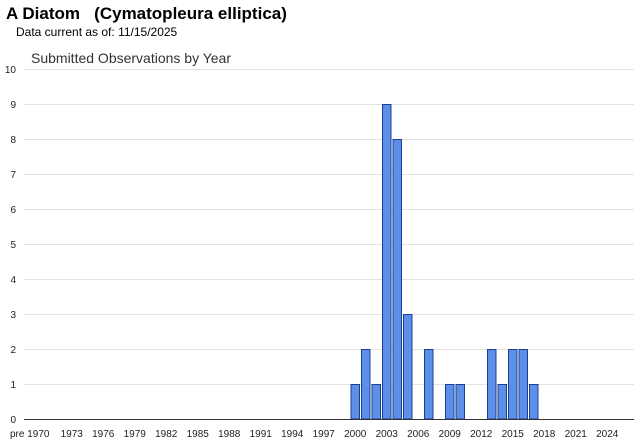 This screenshot has height=442, width=640. What do you see at coordinates (481, 434) in the screenshot?
I see `x-tick-label-2012: 2012` at bounding box center [481, 434].